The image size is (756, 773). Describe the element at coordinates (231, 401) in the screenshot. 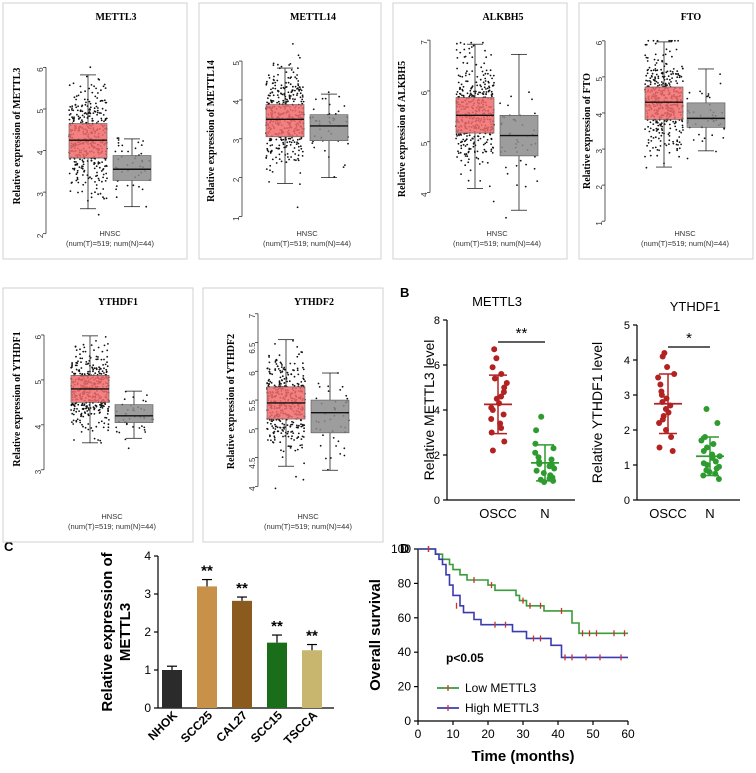

I see `y-axis-label: Relative expression of YTHDF2` at that location.